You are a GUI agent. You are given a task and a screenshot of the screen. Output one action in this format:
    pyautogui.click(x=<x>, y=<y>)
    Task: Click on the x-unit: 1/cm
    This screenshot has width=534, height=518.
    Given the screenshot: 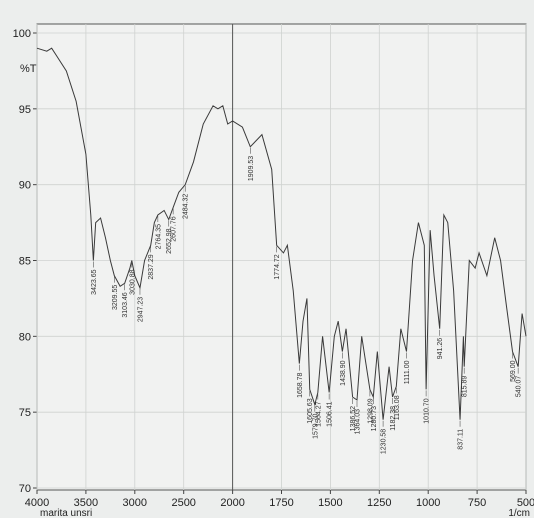 What is the action you would take?
    pyautogui.click(x=519, y=513)
    